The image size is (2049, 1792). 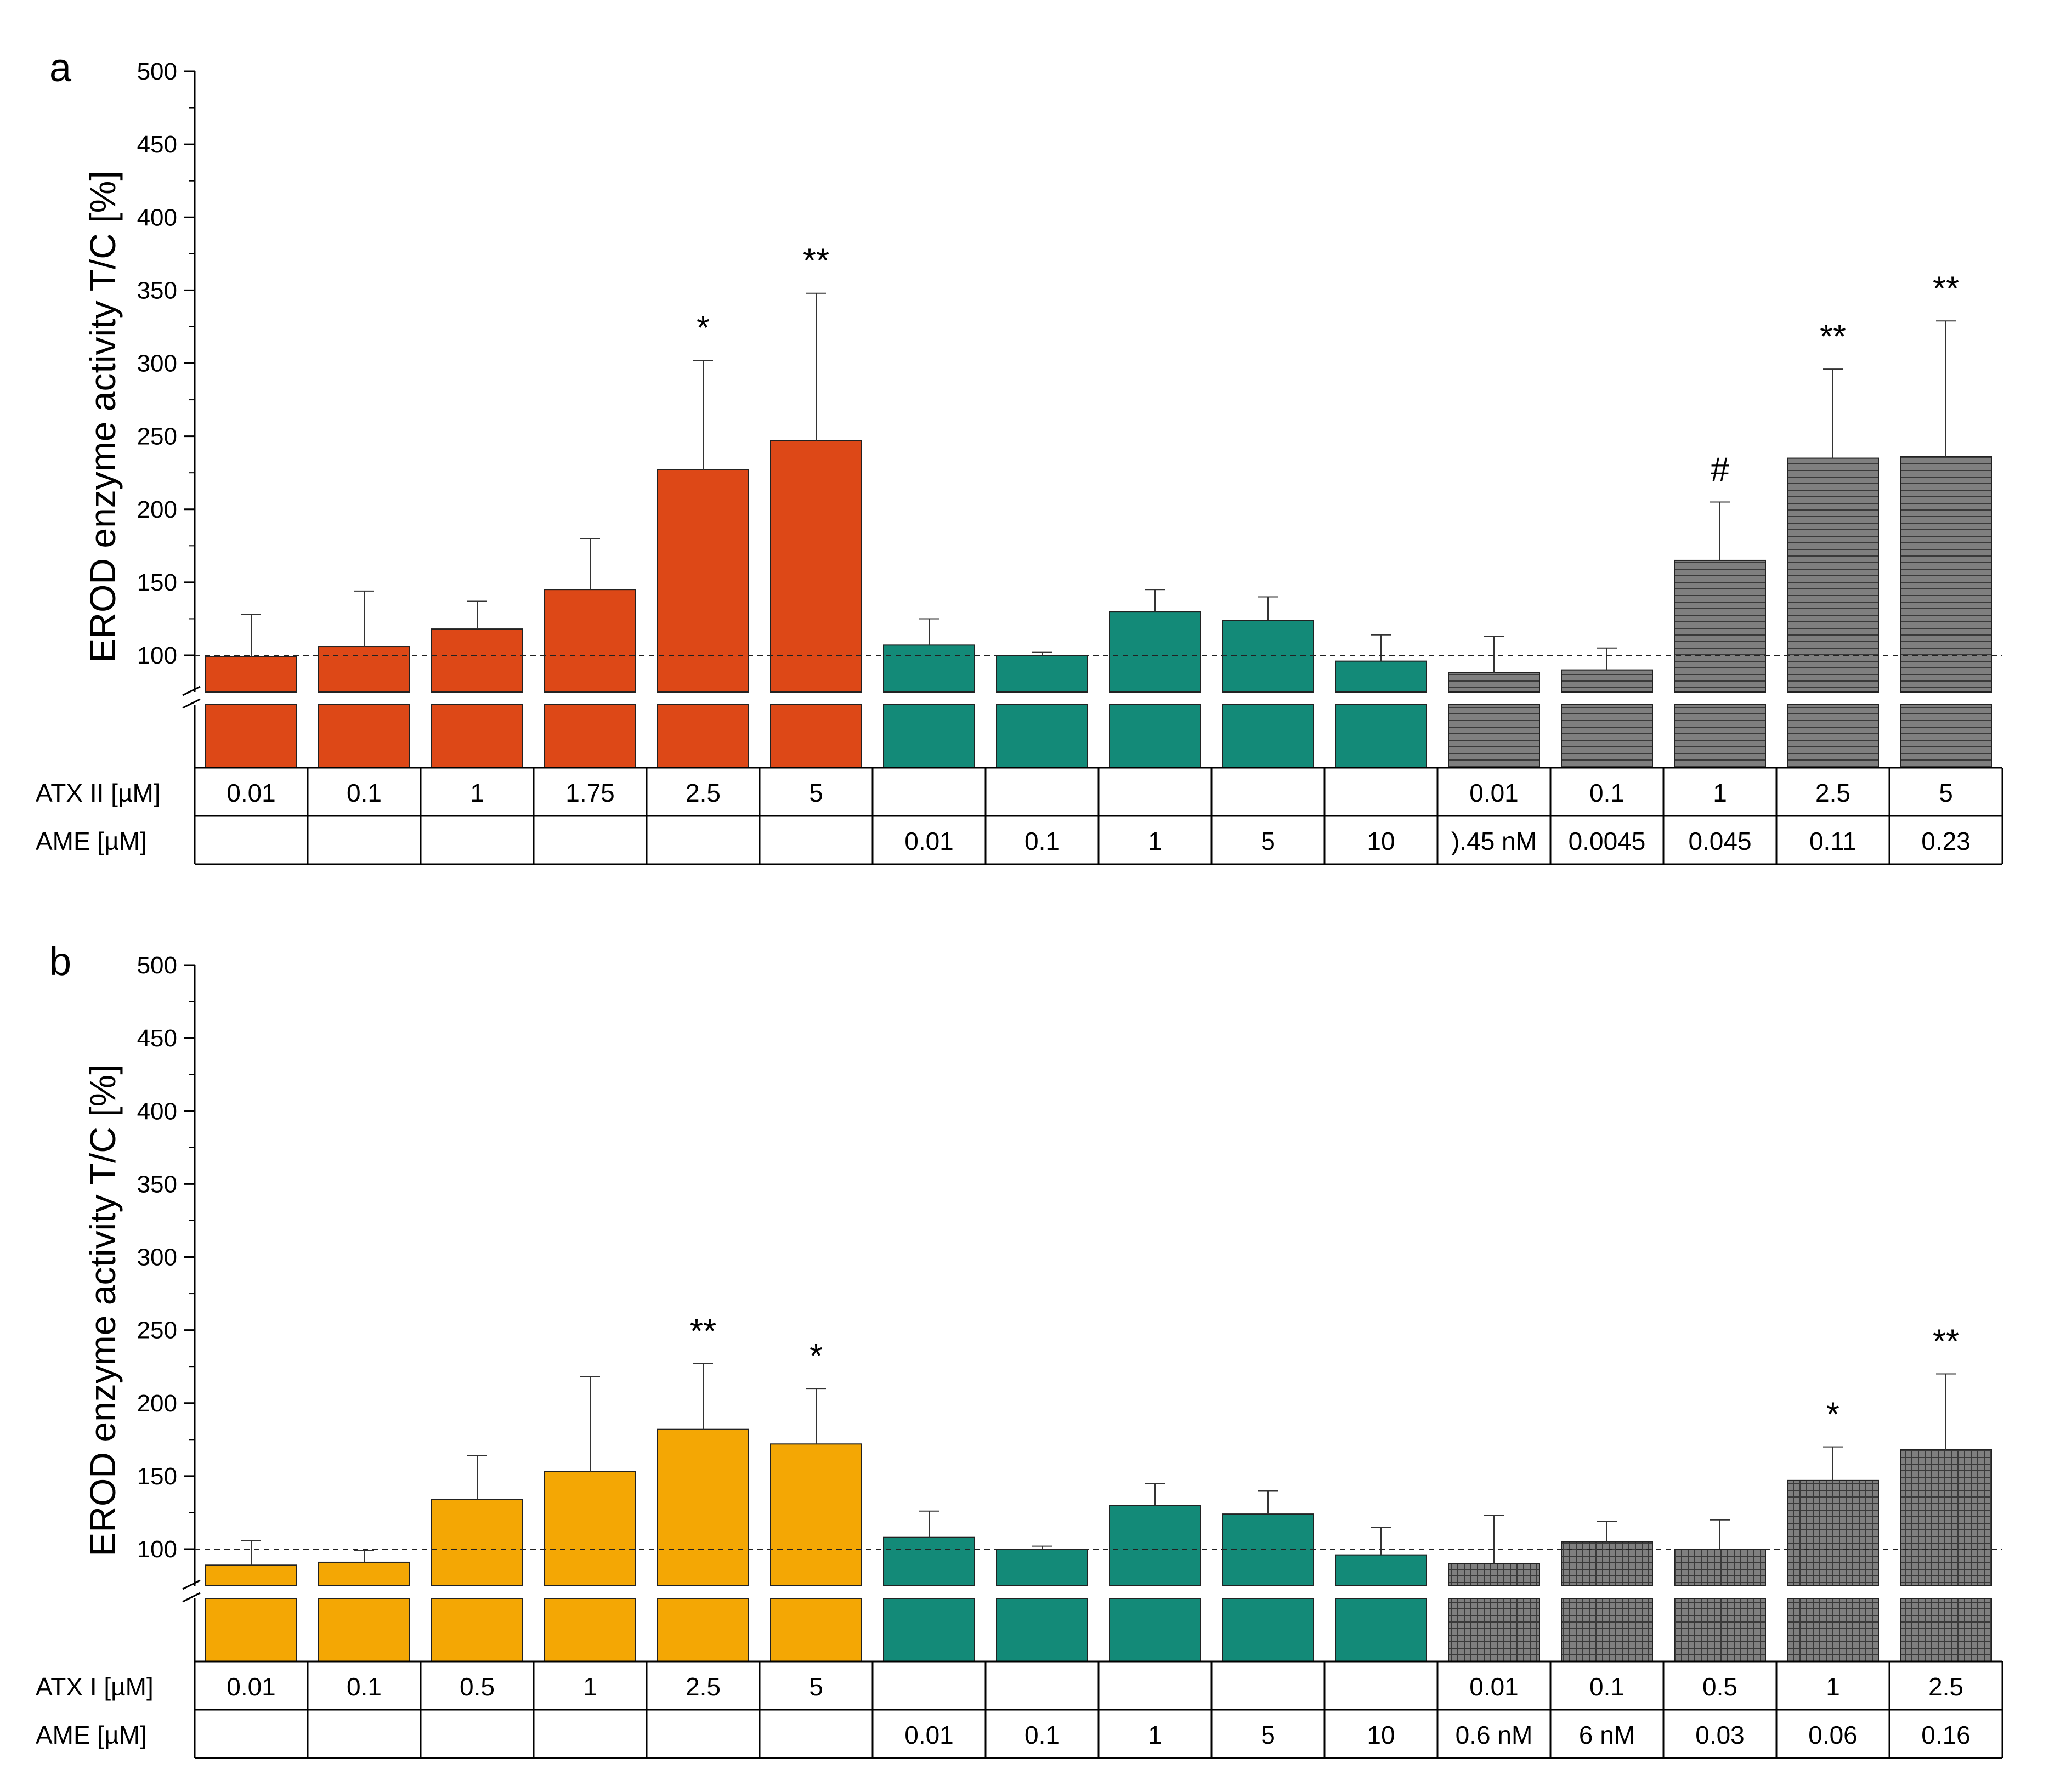 What do you see at coordinates (1719, 1686) in the screenshot?
I see `table-cell: 0.5` at bounding box center [1719, 1686].